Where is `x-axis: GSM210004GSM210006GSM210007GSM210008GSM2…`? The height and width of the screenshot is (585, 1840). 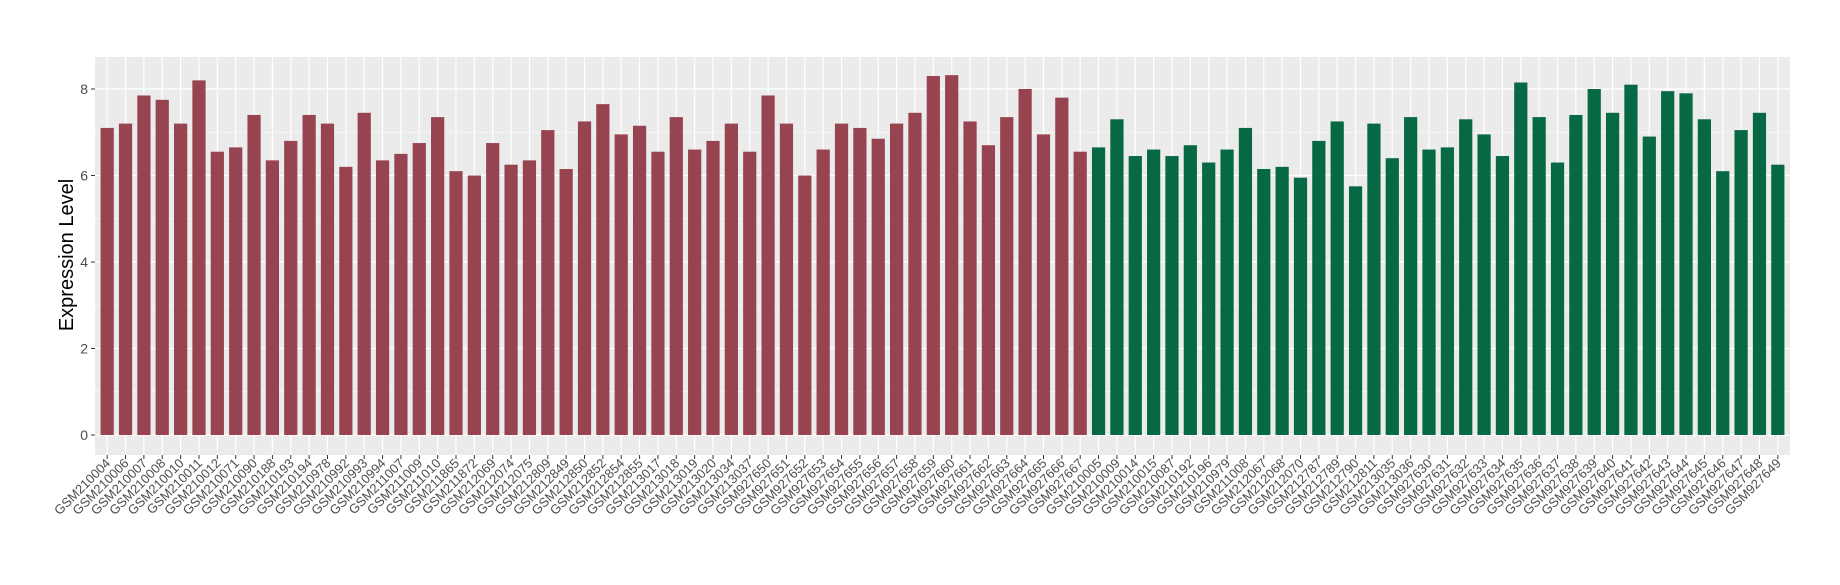 x-axis: GSM210004GSM210006GSM210007GSM210008GSM2… is located at coordinates (917, 486).